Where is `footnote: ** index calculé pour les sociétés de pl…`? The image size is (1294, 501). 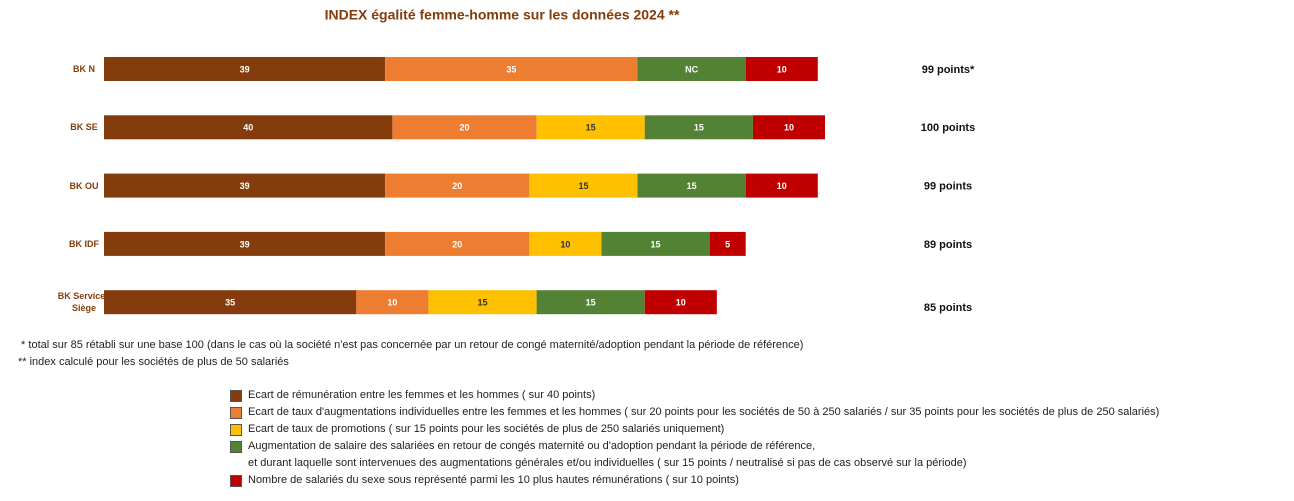 footnote: ** index calculé pour les sociétés de pl… is located at coordinates (153, 362).